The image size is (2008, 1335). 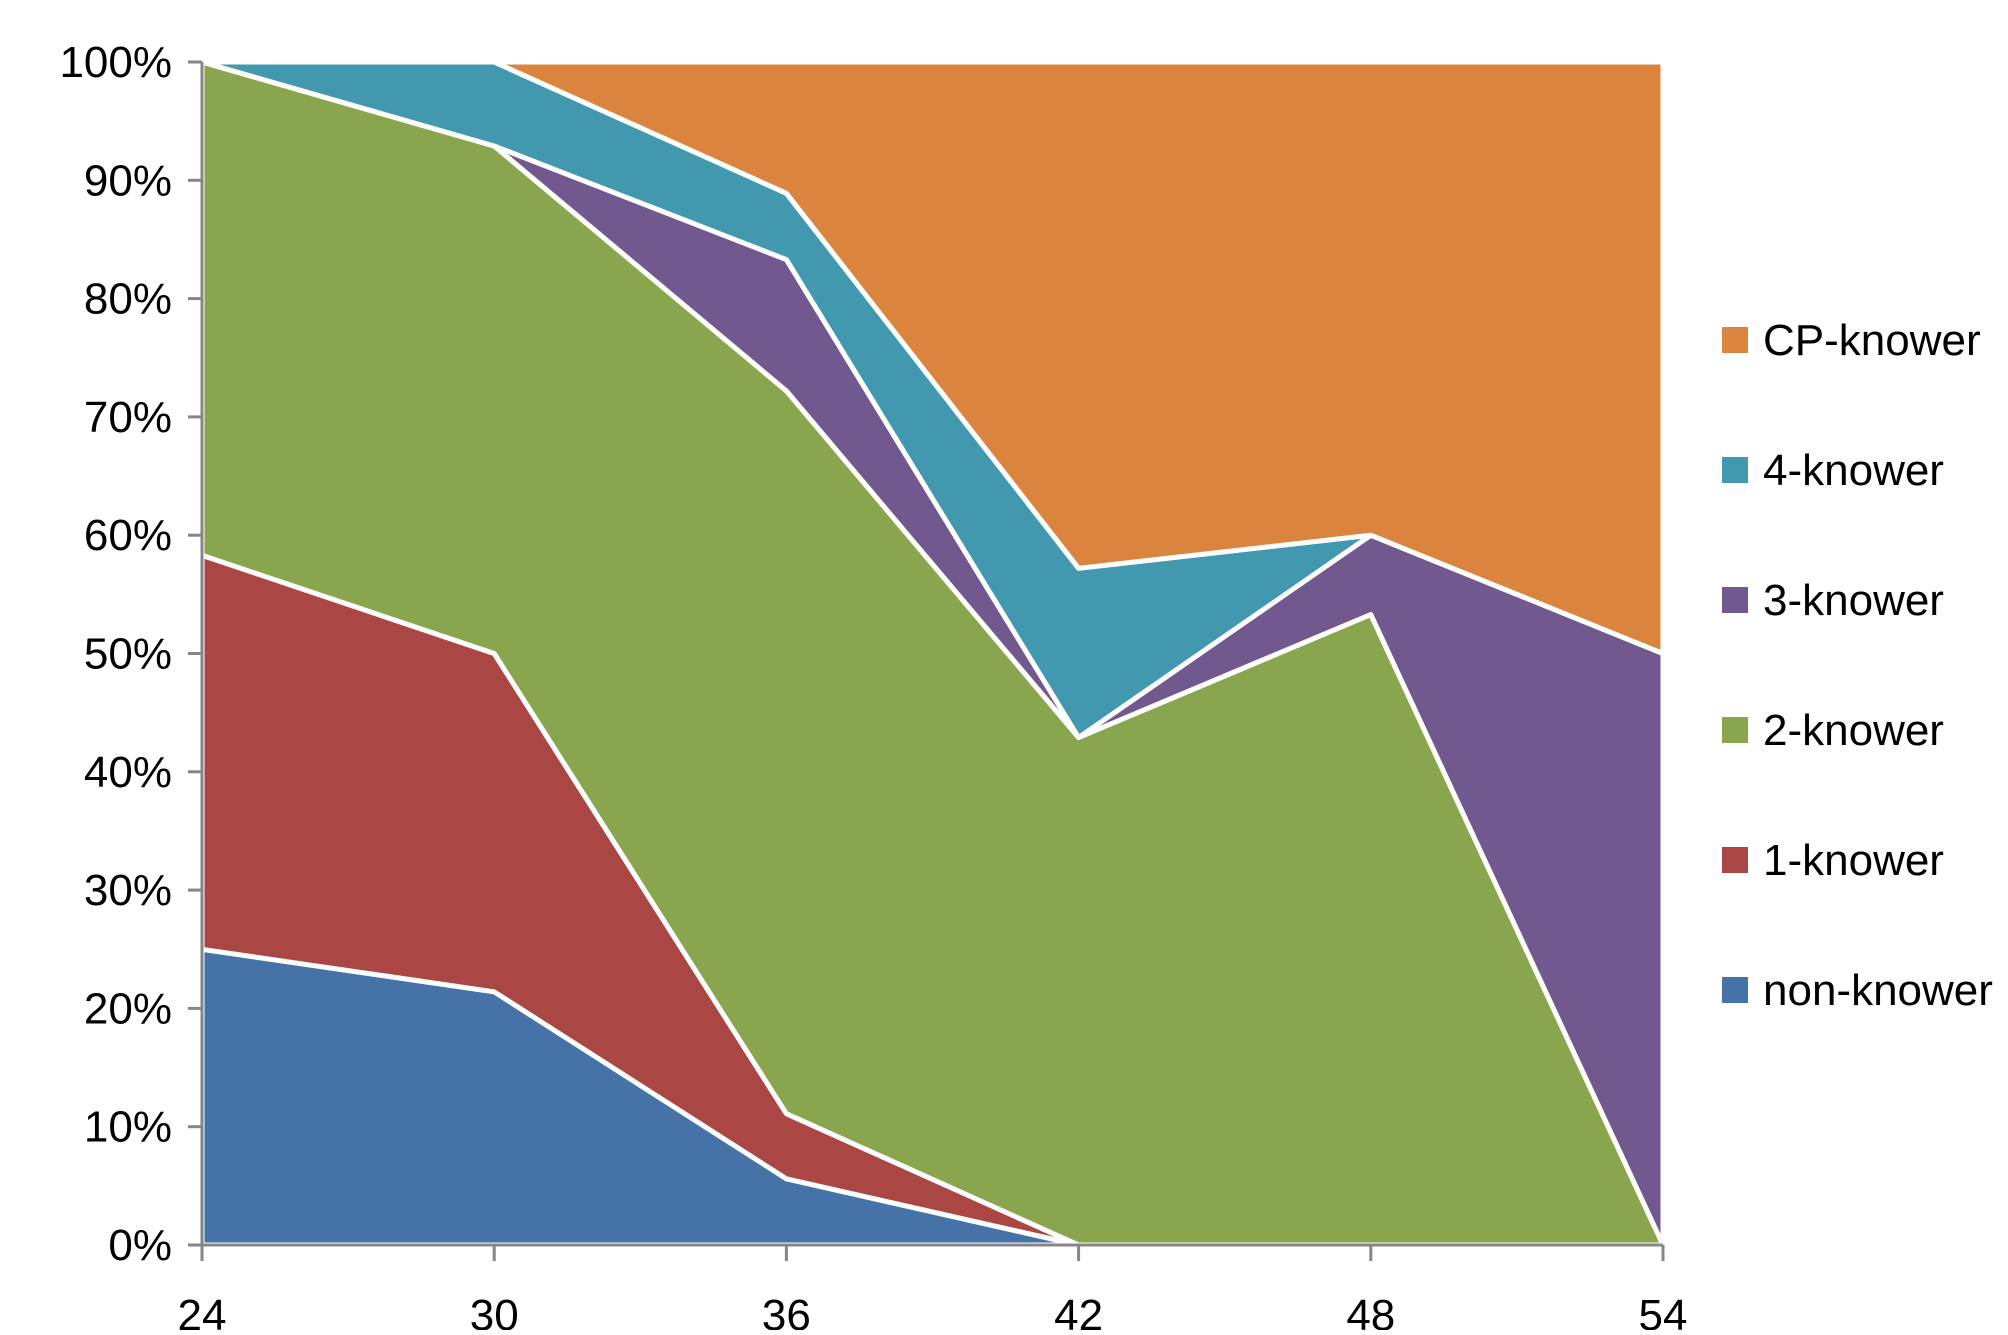 I want to click on legend-item-4-knower: 4-knower, so click(x=1833, y=470).